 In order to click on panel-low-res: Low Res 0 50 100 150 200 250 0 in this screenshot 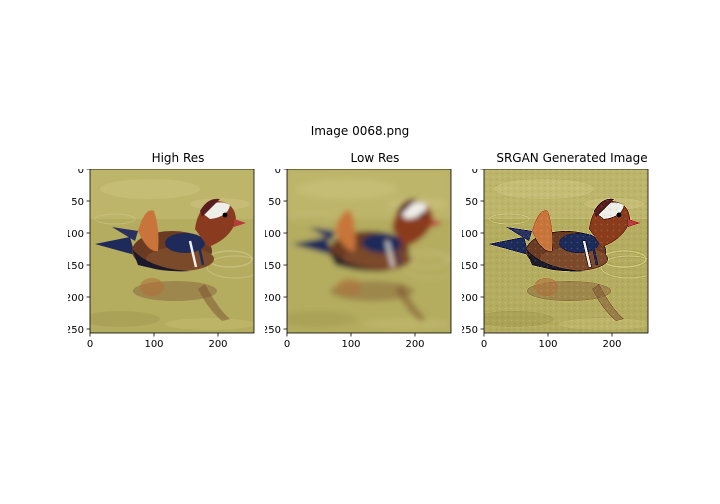, I will do `click(375, 250)`.